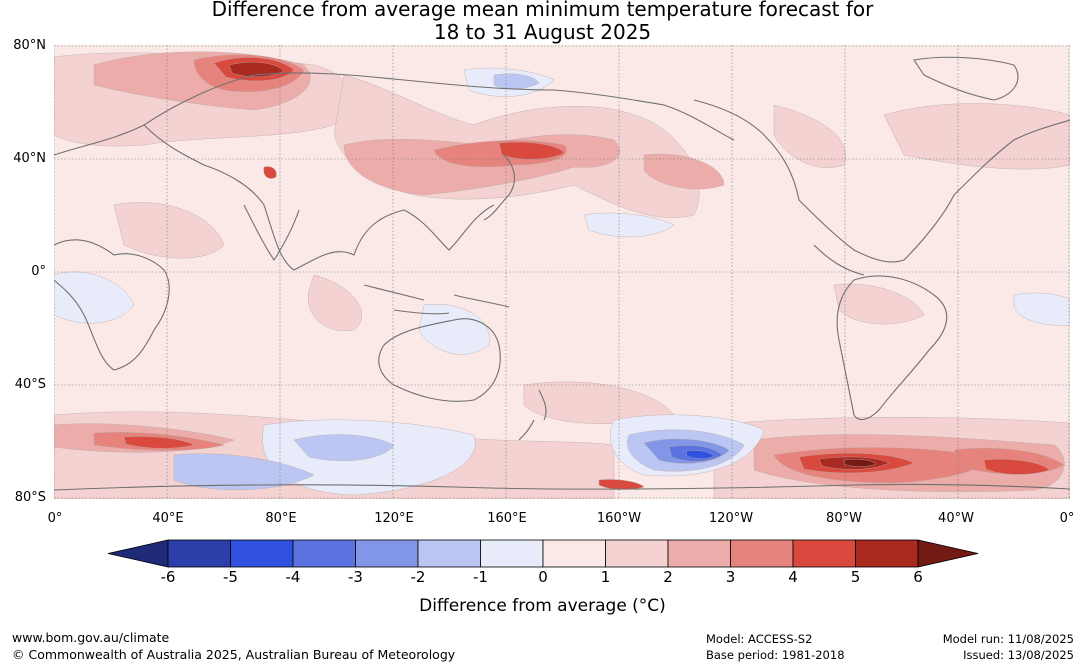 The image size is (1085, 667). I want to click on lat-label-equator: 0°, so click(38, 271).